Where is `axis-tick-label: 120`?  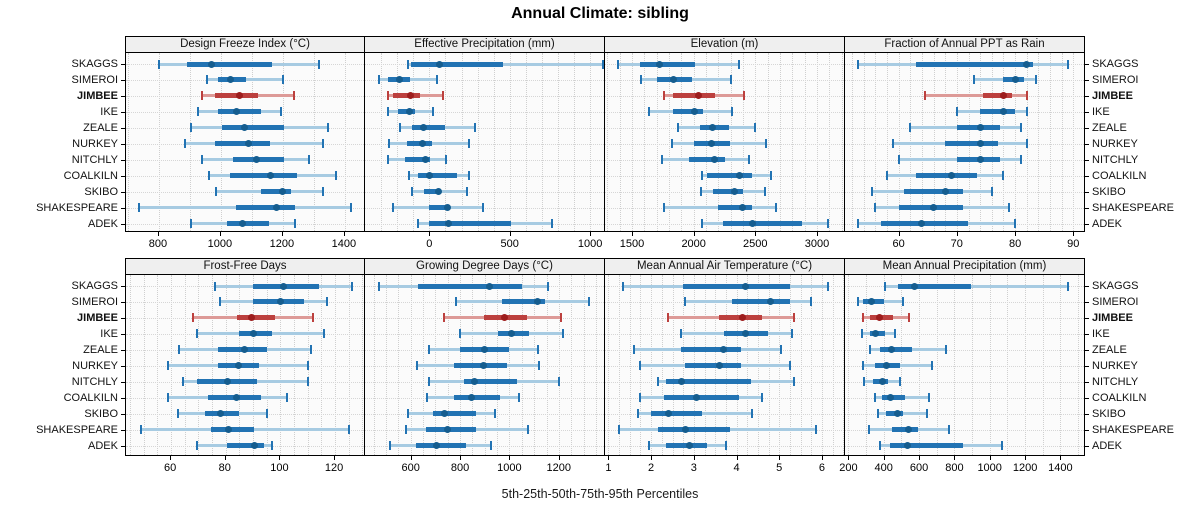
axis-tick-label: 120 is located at coordinates (334, 468).